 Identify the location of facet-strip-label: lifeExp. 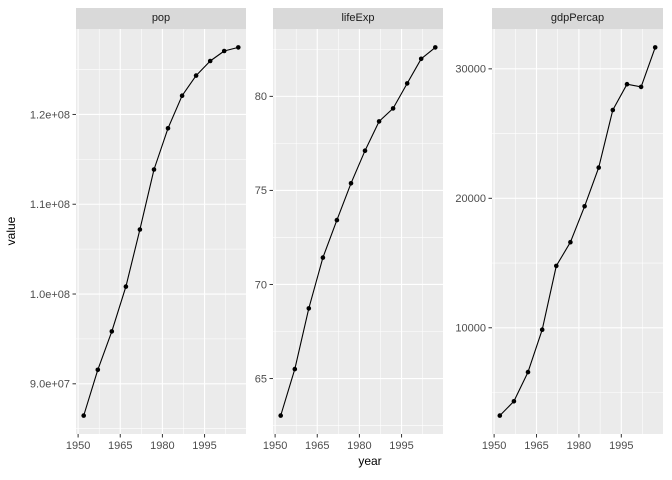
(358, 18).